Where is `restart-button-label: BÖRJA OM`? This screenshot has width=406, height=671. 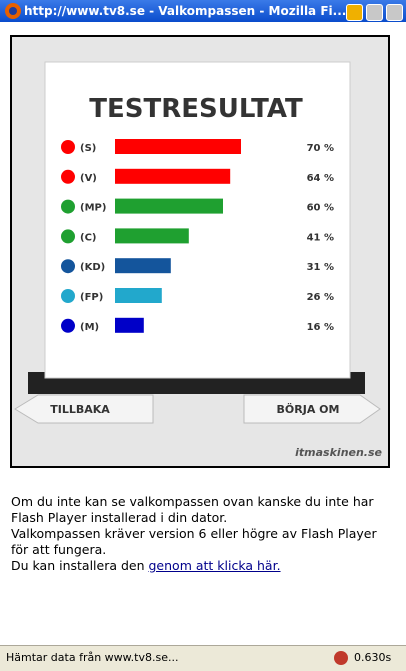 restart-button-label: BÖRJA OM is located at coordinates (308, 409).